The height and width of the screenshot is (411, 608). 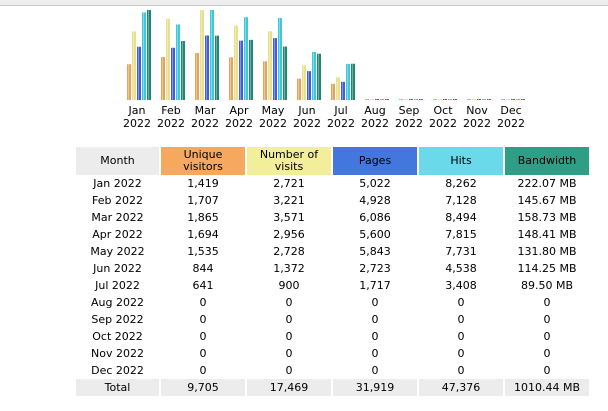 I want to click on cell-month: Aug 2022, so click(x=117, y=302).